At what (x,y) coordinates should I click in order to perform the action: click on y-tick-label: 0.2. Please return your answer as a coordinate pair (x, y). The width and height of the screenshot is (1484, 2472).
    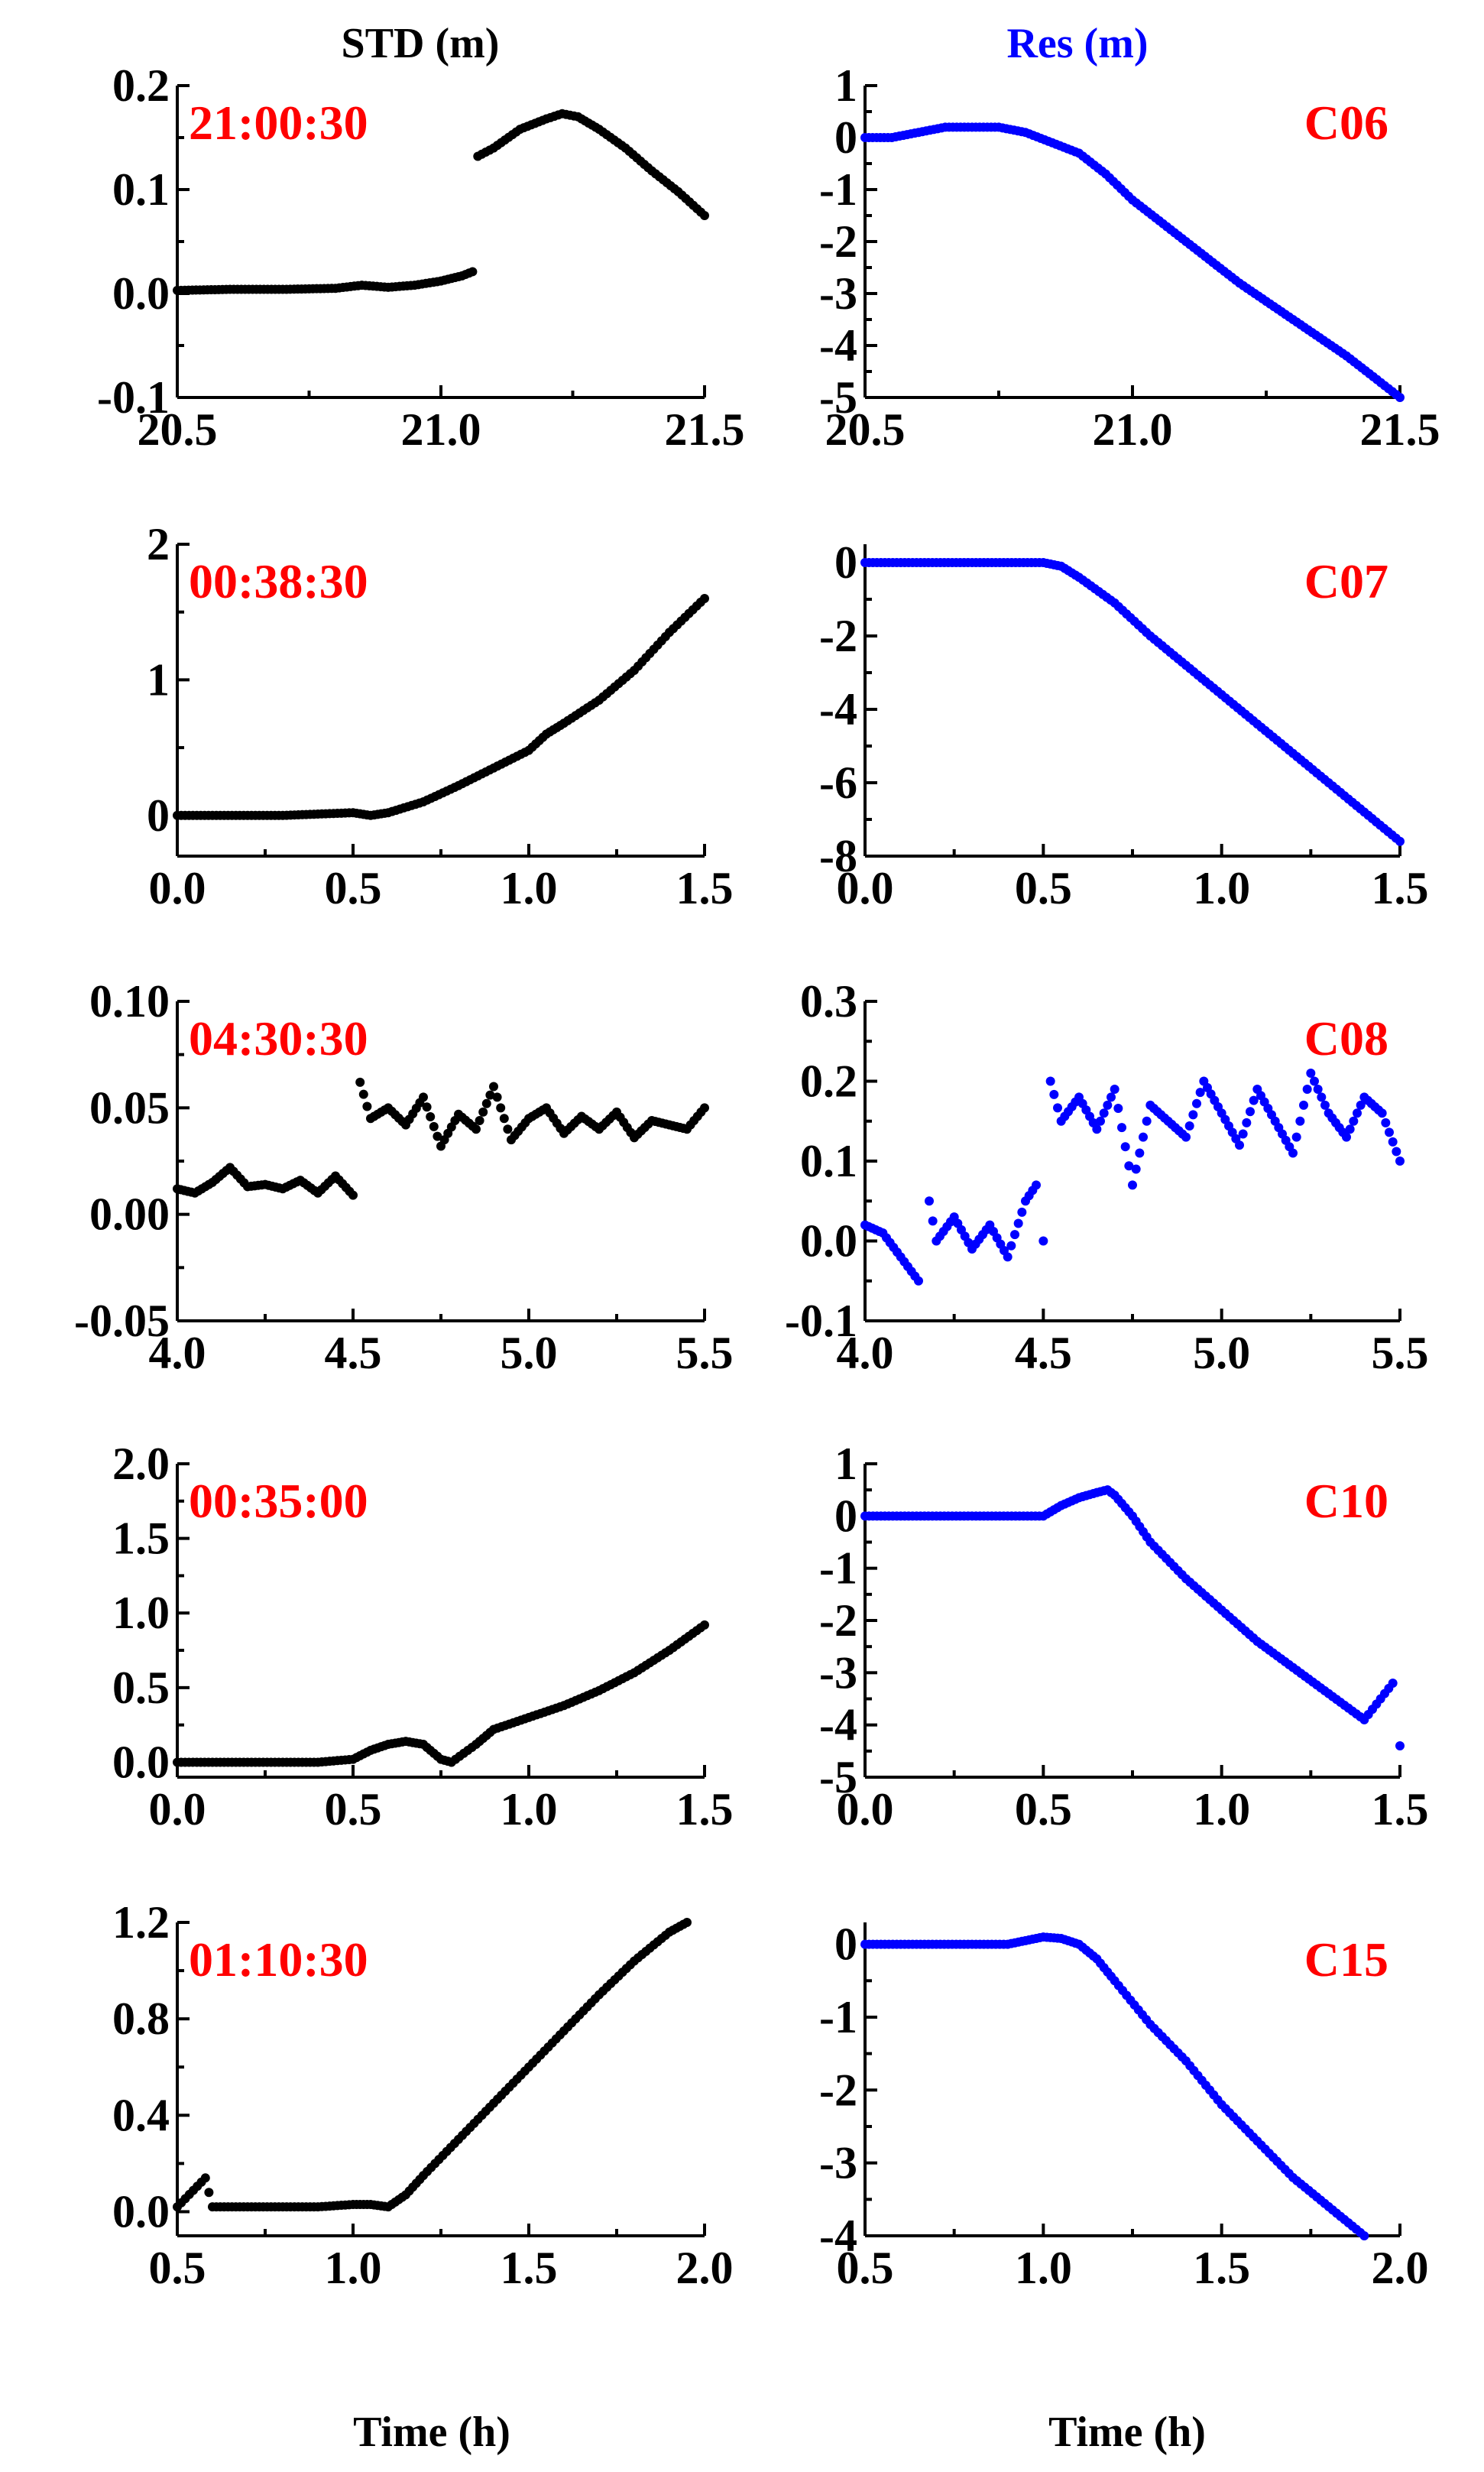
    Looking at the image, I should click on (829, 1081).